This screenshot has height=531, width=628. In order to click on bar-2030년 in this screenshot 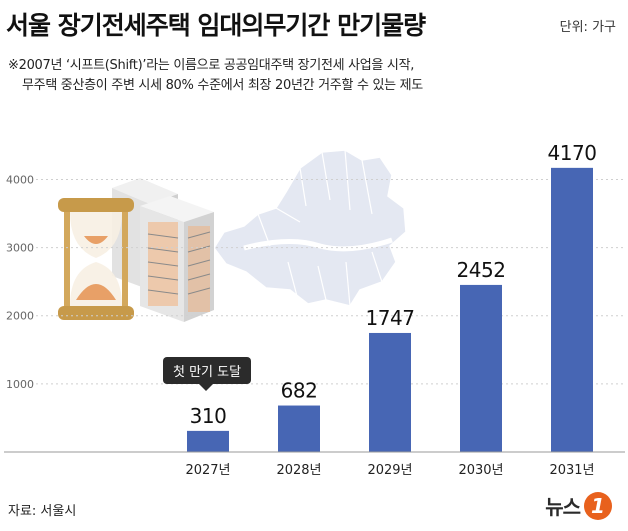, I will do `click(481, 368)`.